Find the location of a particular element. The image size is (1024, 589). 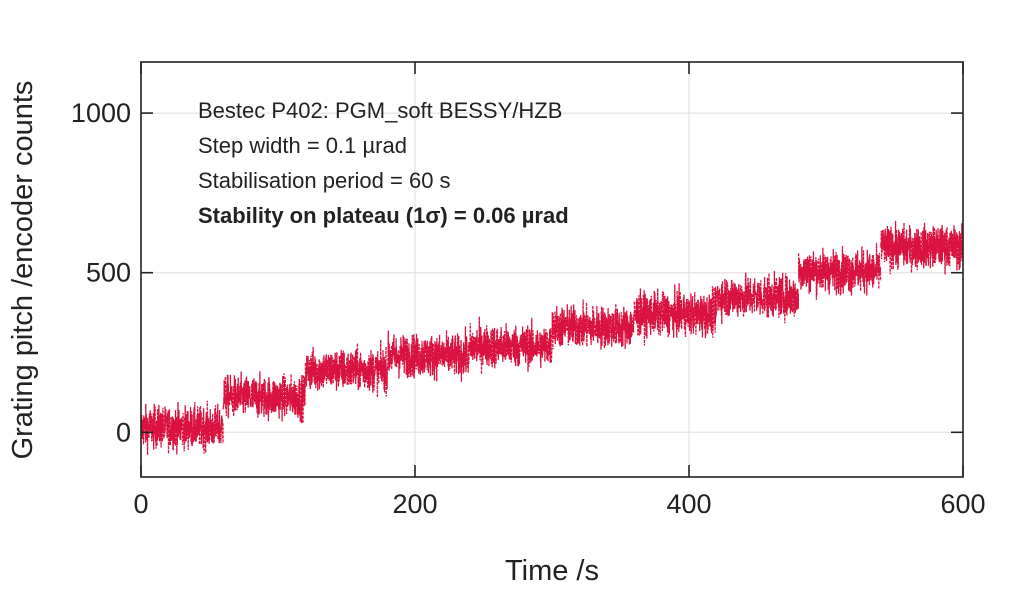

x-tick-label: 0 is located at coordinates (140, 504).